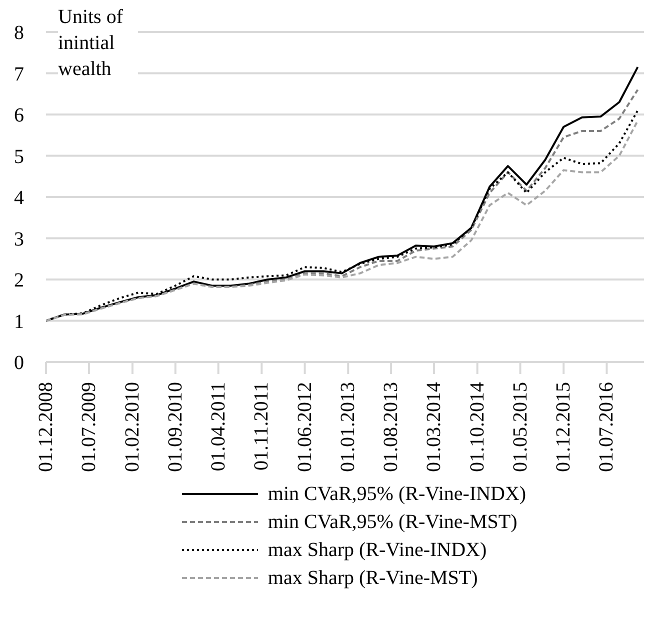  I want to click on y-tick-label: 5, so click(19, 157).